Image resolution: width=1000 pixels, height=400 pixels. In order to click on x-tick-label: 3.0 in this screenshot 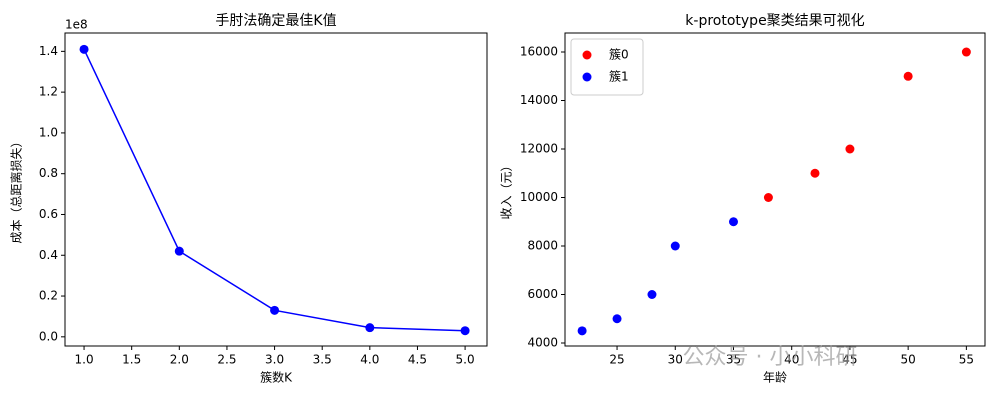, I will do `click(274, 360)`.